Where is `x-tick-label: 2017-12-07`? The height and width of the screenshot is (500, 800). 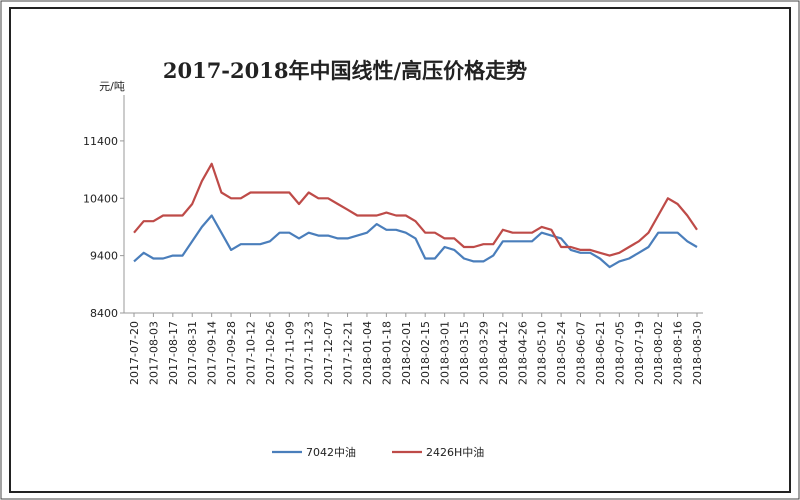 x-tick-label: 2017-12-07 is located at coordinates (328, 353).